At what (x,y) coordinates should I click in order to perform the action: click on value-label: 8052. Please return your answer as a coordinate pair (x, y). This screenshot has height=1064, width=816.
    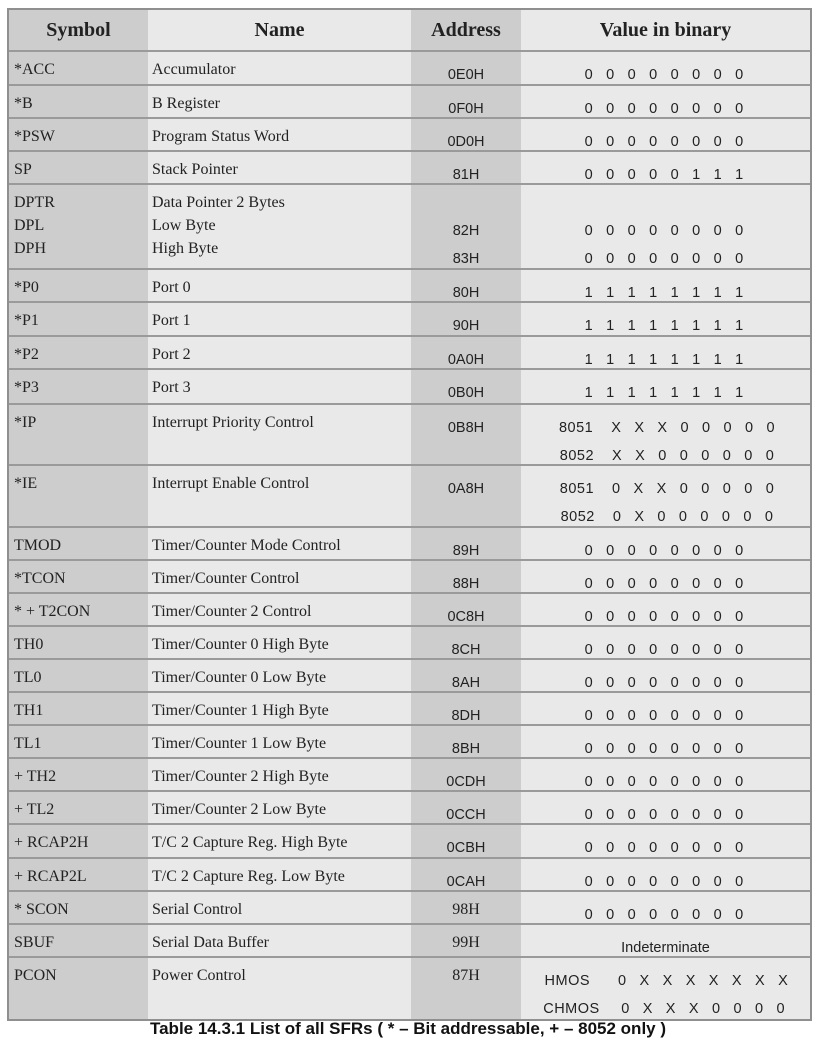
    Looking at the image, I should click on (577, 517).